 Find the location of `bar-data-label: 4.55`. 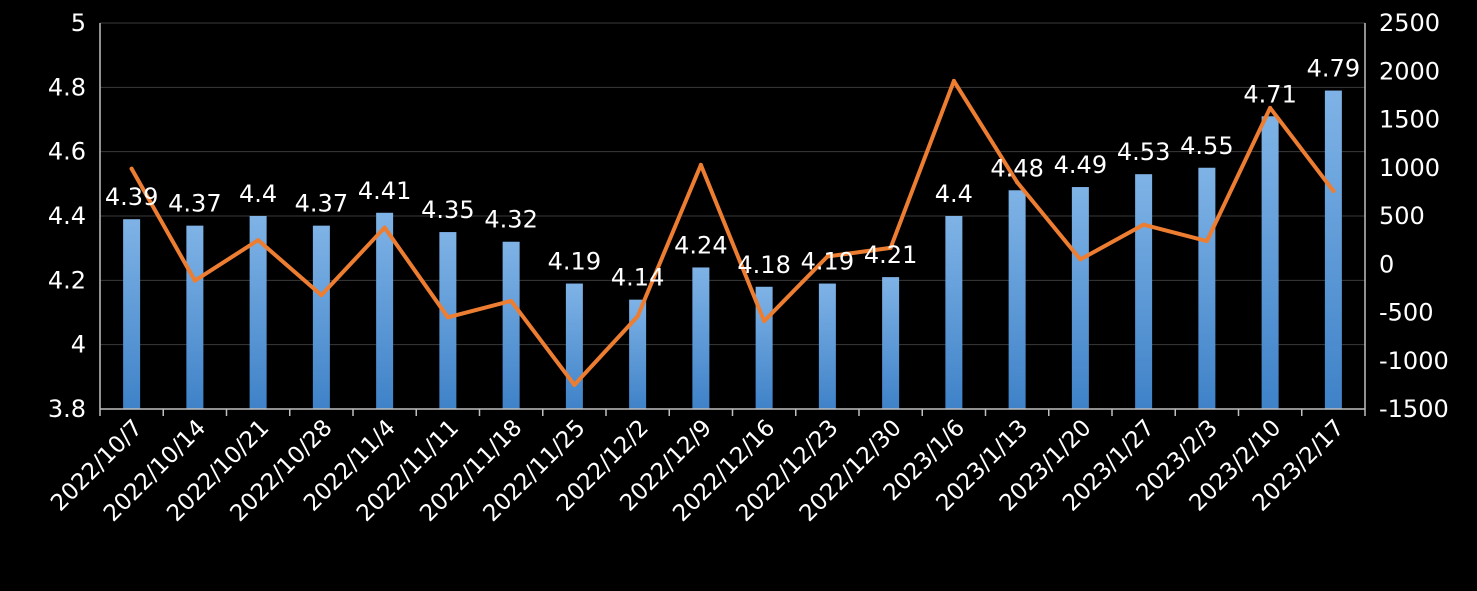

bar-data-label: 4.55 is located at coordinates (1206, 146).